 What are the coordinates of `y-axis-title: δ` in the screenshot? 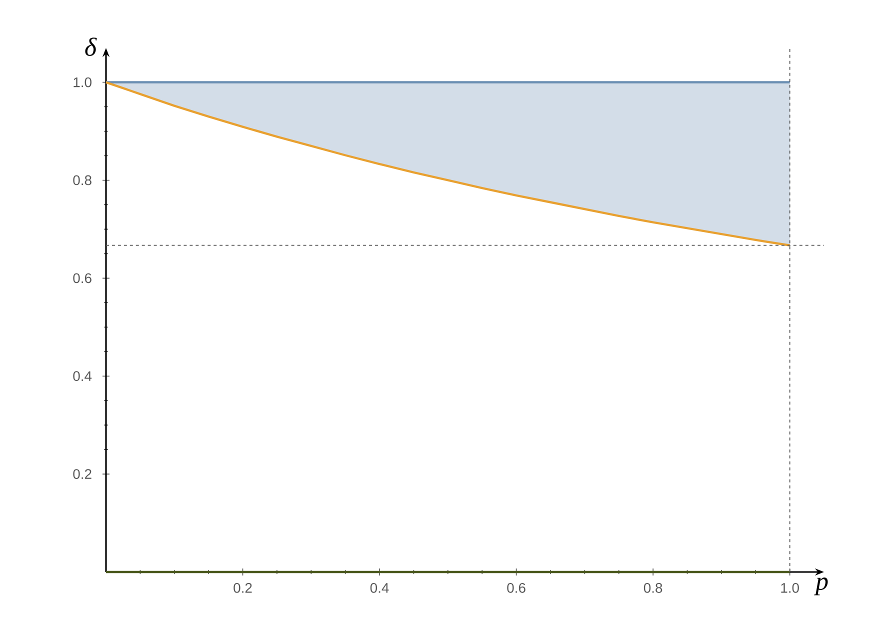 It's located at (91, 47).